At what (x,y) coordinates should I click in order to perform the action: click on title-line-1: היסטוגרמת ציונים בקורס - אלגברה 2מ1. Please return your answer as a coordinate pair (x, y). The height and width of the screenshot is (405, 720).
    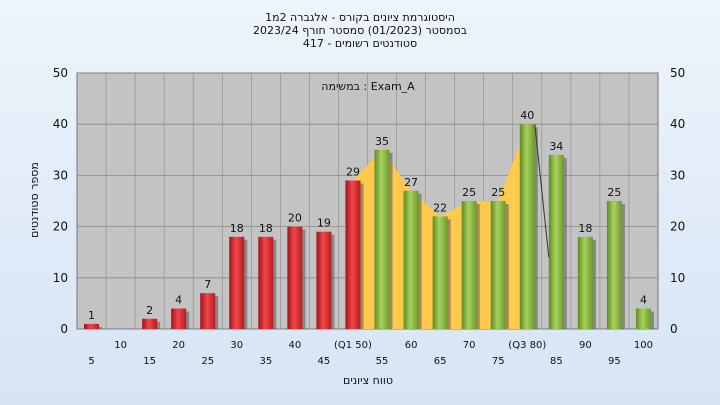
    Looking at the image, I should click on (360, 17).